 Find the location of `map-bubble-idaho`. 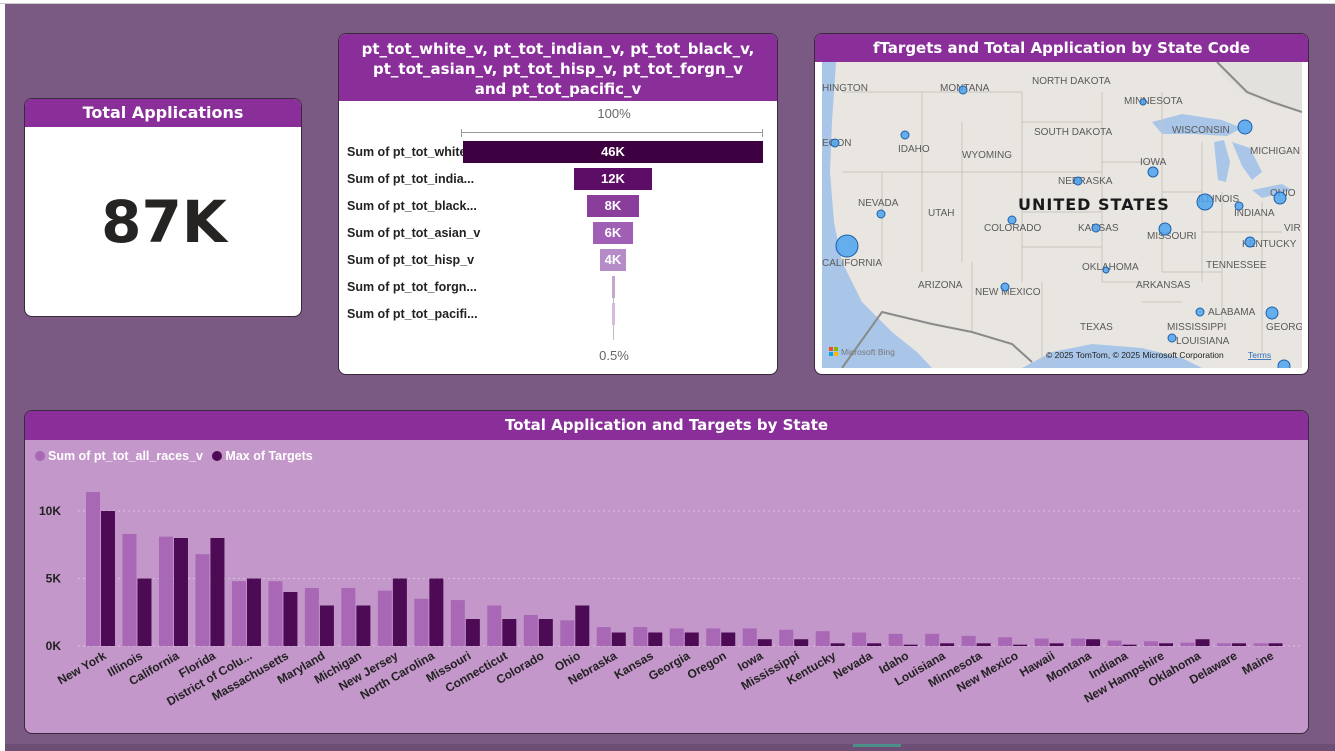

map-bubble-idaho is located at coordinates (905, 135).